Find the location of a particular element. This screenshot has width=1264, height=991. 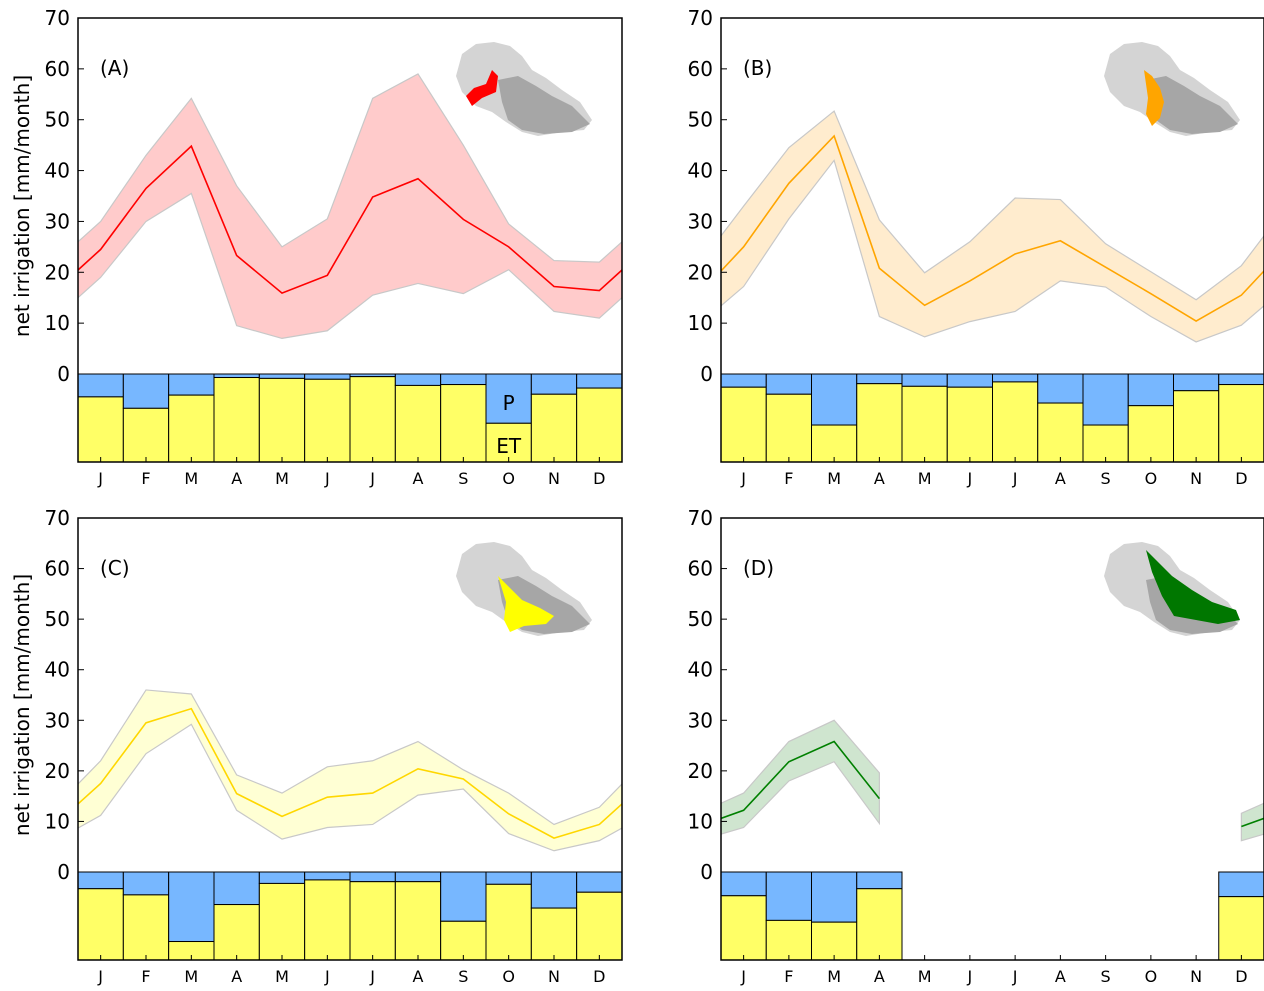

y-tick-label: 70 is located at coordinates (57, 18).